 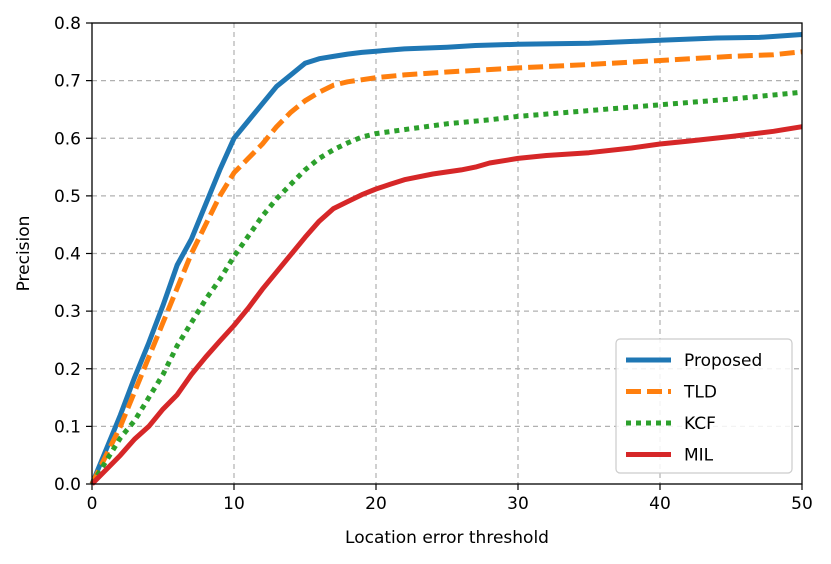 I want to click on x-tick-label: 50, so click(x=802, y=504).